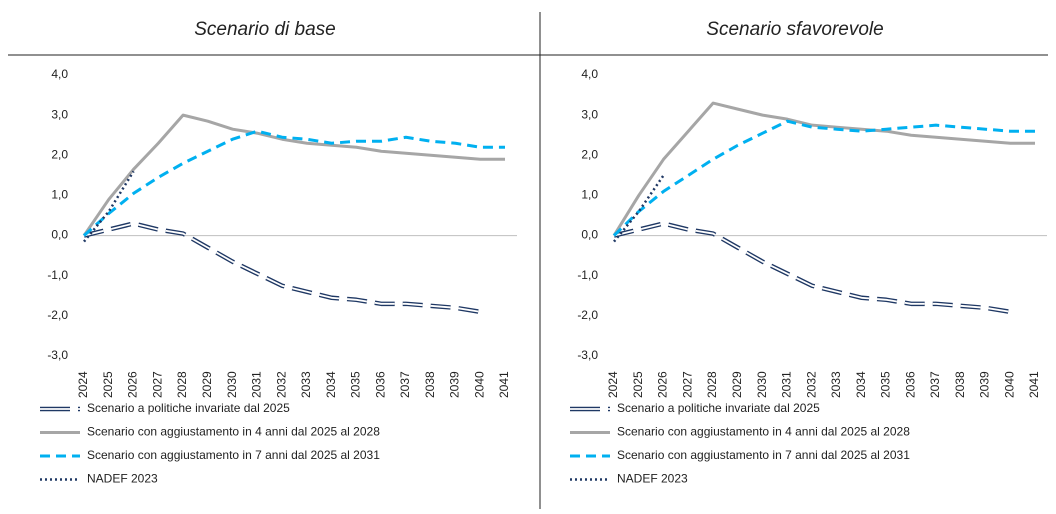 This screenshot has width=1056, height=514. I want to click on chart-title: Scenario di base, so click(265, 29).